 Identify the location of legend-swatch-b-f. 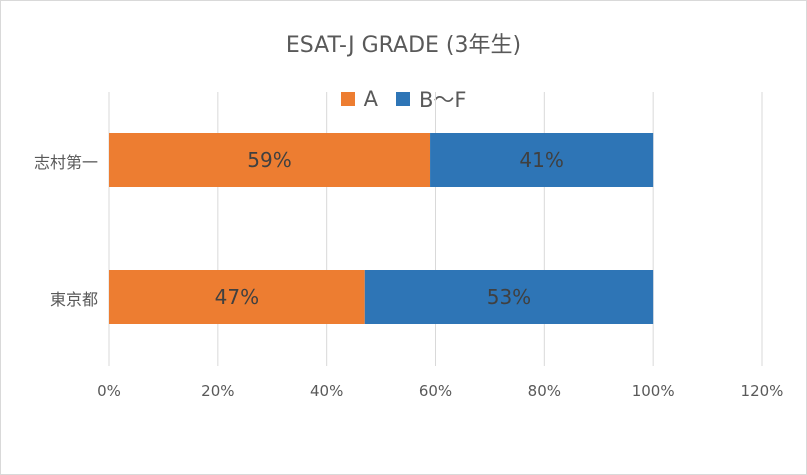
(402, 99).